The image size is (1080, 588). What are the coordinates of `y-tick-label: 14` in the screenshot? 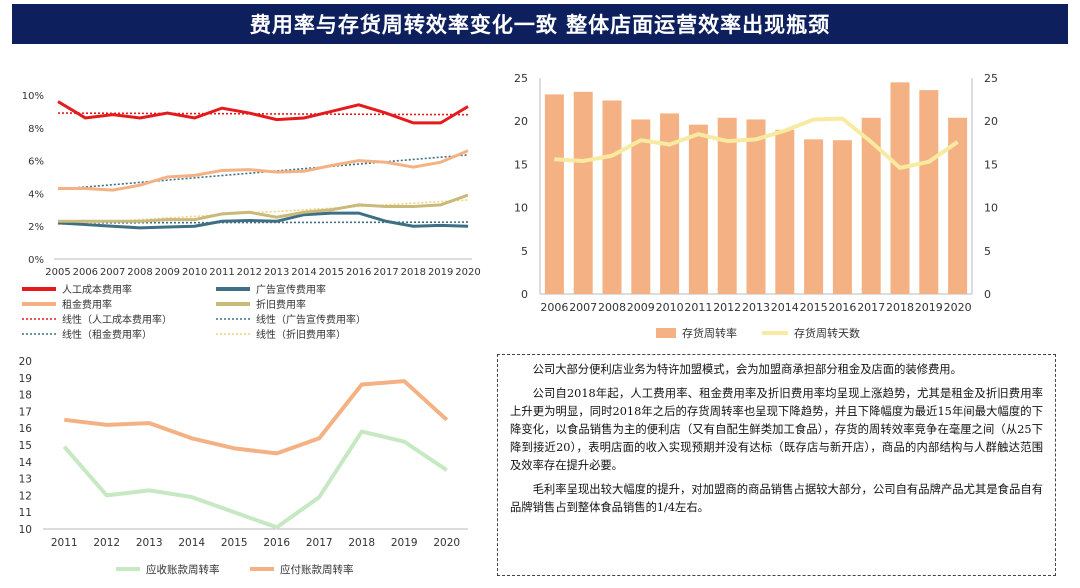 It's located at (26, 463).